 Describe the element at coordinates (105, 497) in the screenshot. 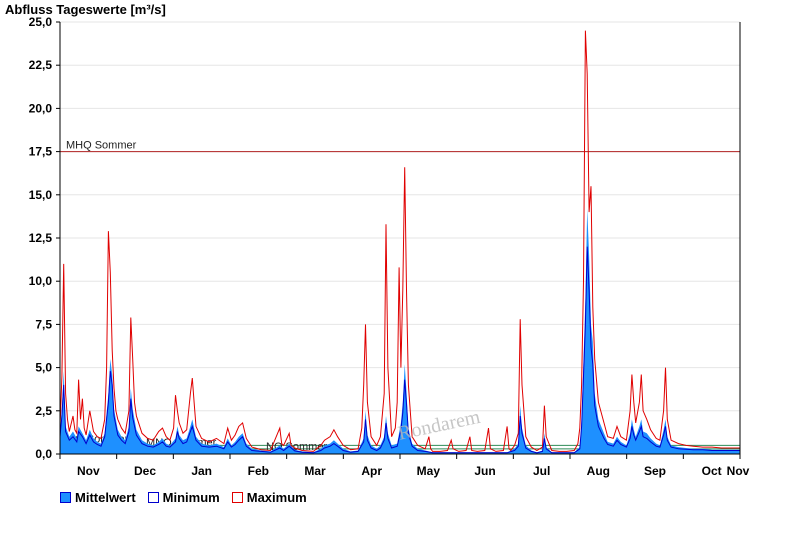

I see `legend-label-mittelwert: Mittelwert` at that location.